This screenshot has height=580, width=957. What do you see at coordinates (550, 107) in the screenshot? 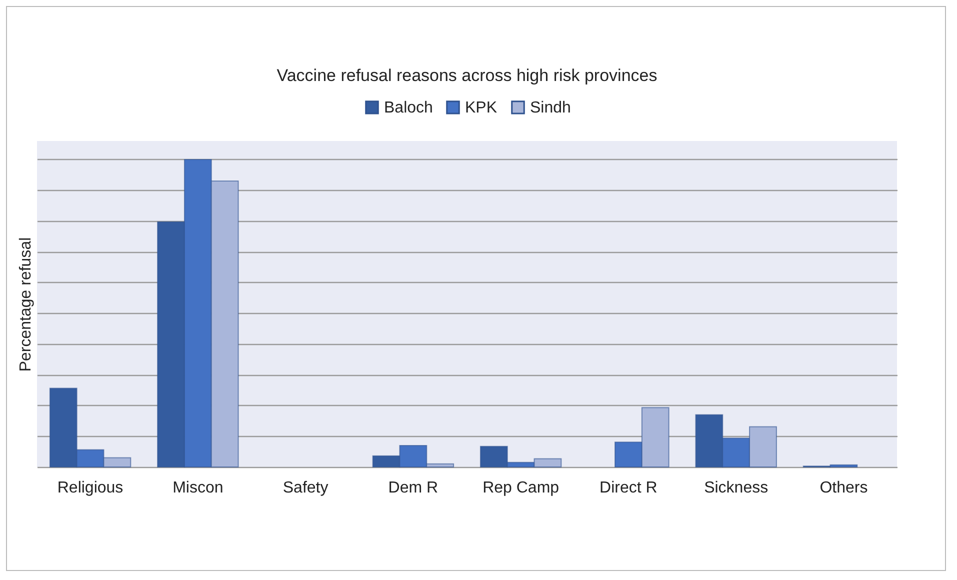
I see `legend-label: Sindh` at bounding box center [550, 107].